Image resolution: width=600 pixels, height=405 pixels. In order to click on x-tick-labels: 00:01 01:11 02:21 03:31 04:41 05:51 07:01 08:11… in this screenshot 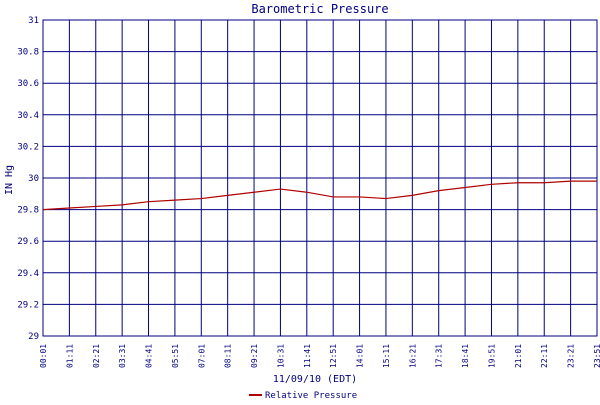, I will do `click(319, 356)`.